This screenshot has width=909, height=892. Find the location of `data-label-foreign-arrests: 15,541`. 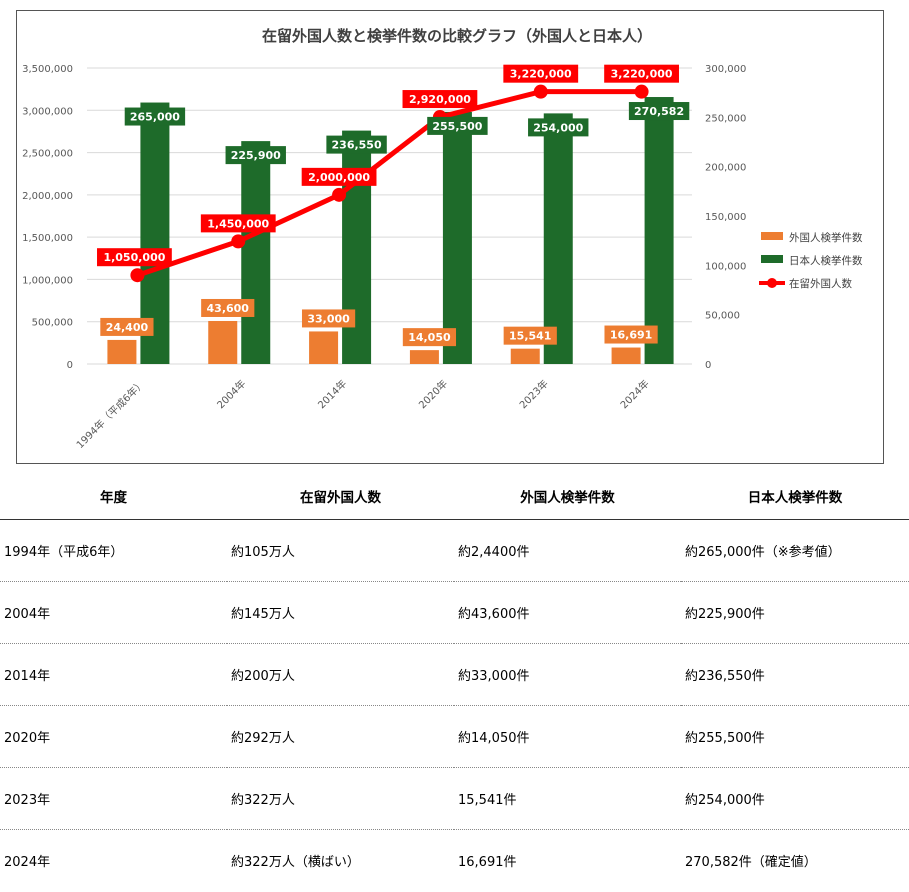

data-label-foreign-arrests: 15,541 is located at coordinates (530, 336).